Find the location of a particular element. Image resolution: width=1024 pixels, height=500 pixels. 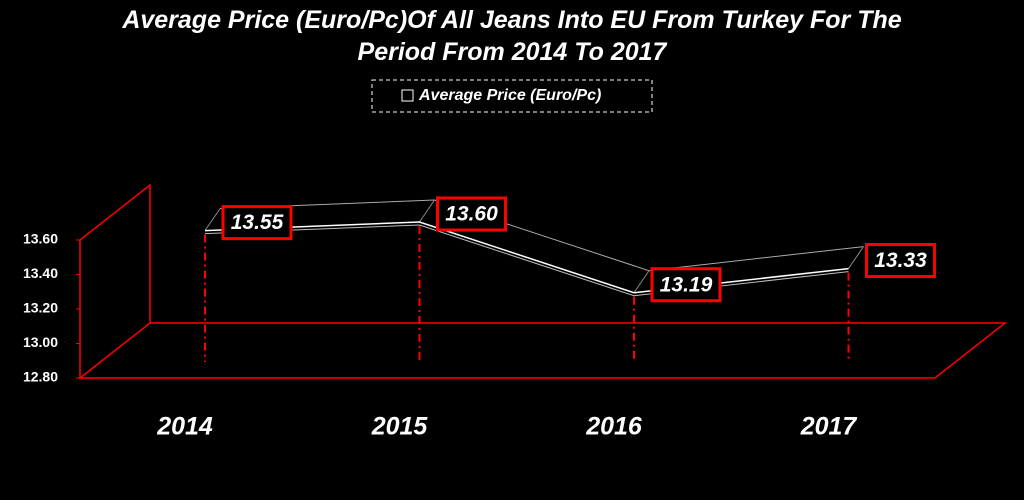

data-label: 13.19 is located at coordinates (686, 284).